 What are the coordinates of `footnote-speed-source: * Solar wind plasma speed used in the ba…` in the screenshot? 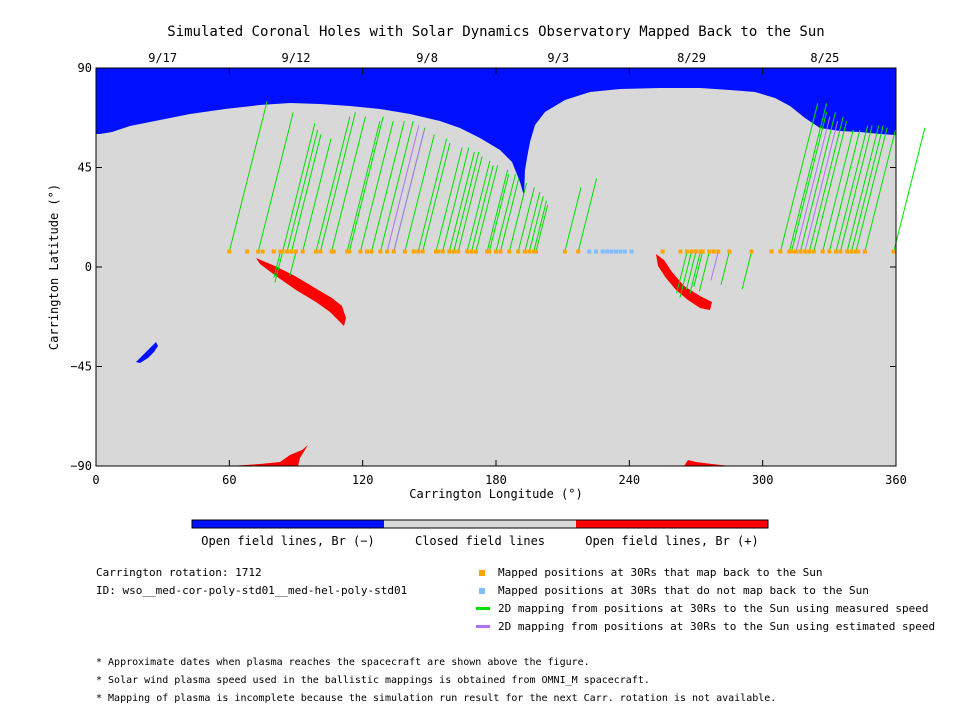 It's located at (373, 680).